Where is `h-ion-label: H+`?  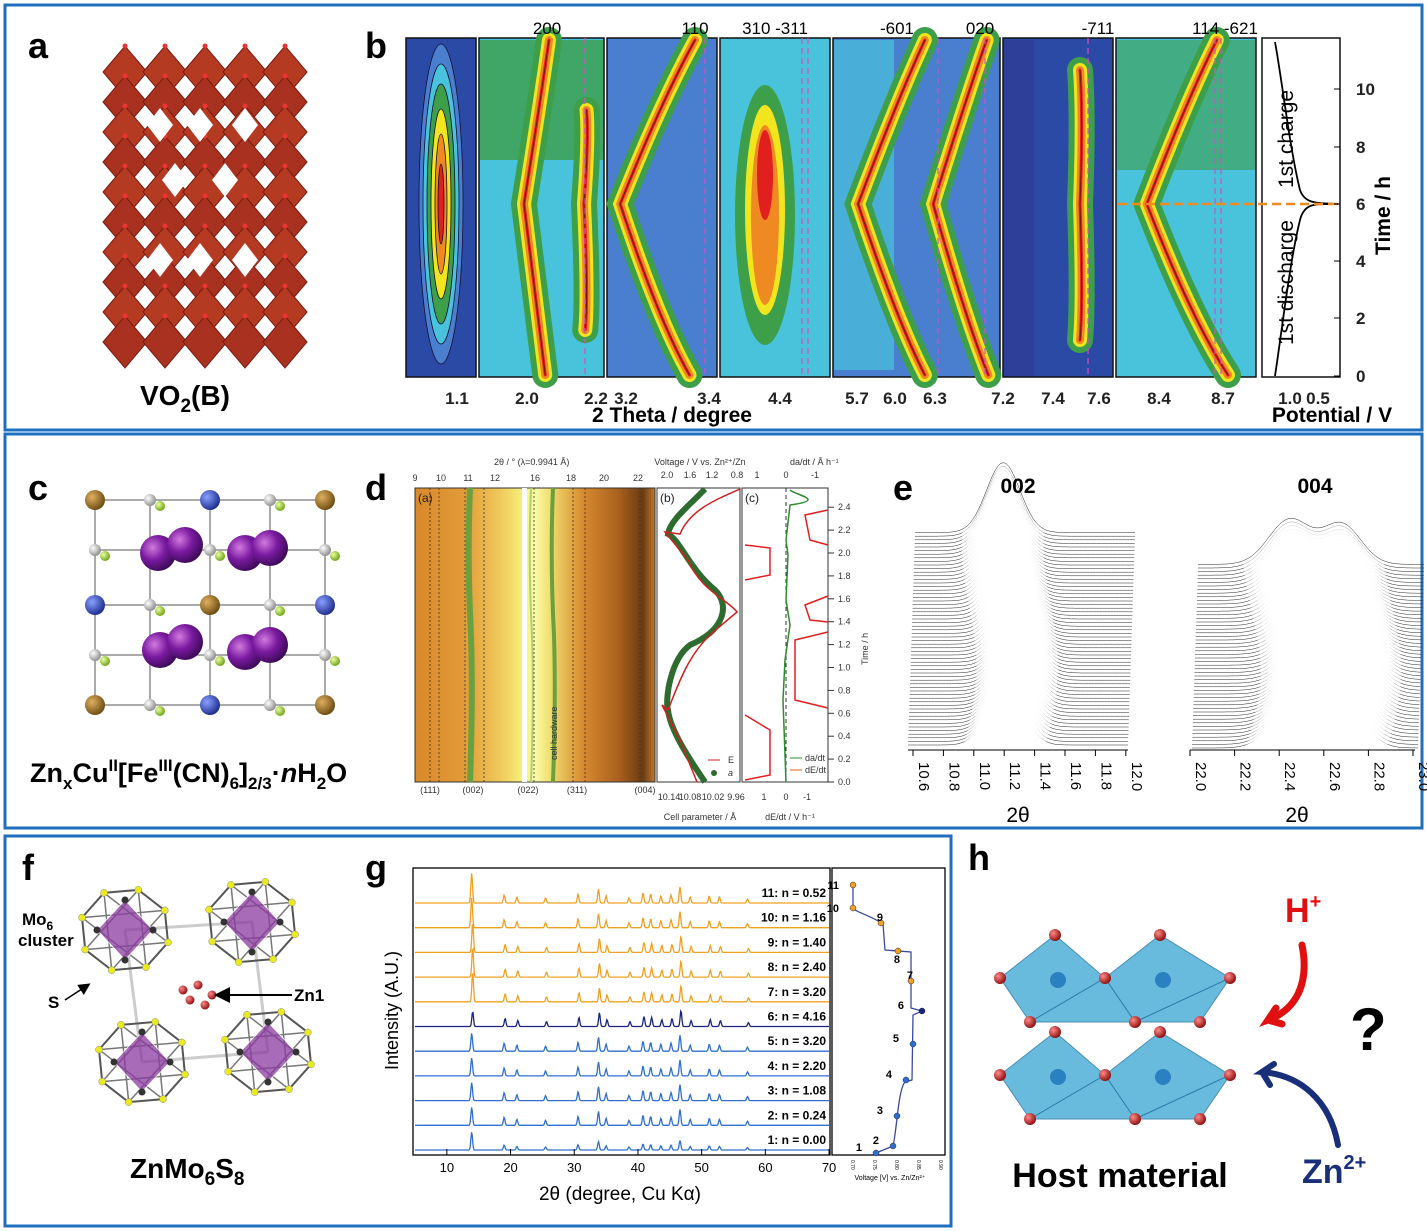 h-ion-label: H+ is located at coordinates (1303, 910).